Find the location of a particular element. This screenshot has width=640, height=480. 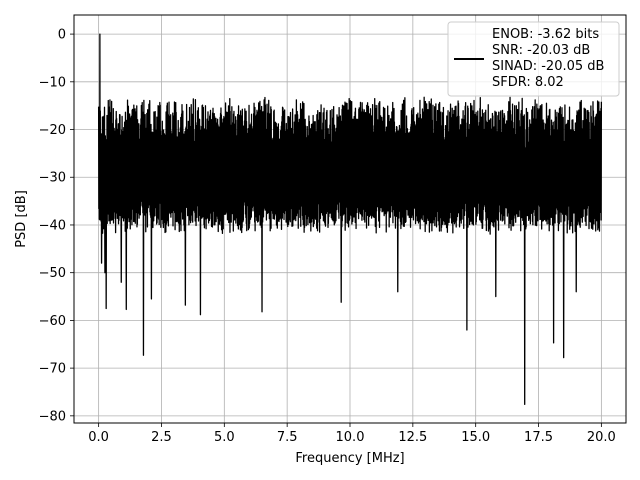

x-axis-ticks: 0.0 2.5 5.0 7.5 10.0 12.5 15.0 17.5 20.0 is located at coordinates (352, 434).